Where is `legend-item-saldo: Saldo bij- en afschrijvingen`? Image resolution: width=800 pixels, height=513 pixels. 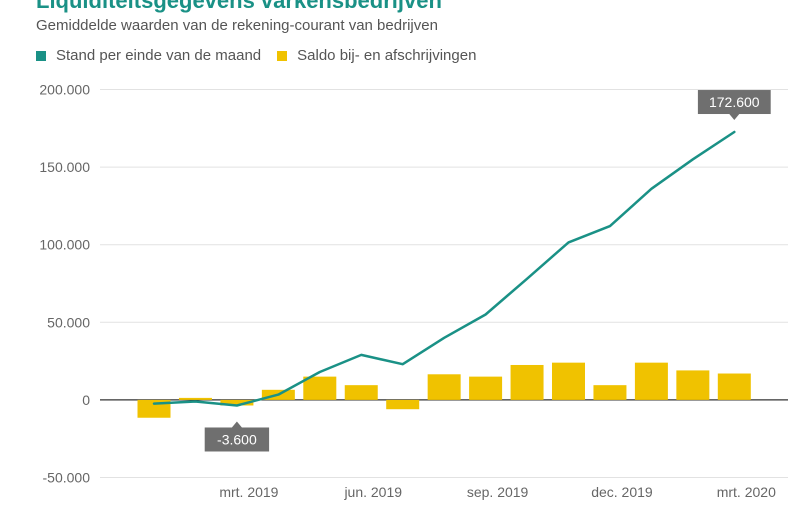 legend-item-saldo: Saldo bij- en afschrijvingen is located at coordinates (376, 55).